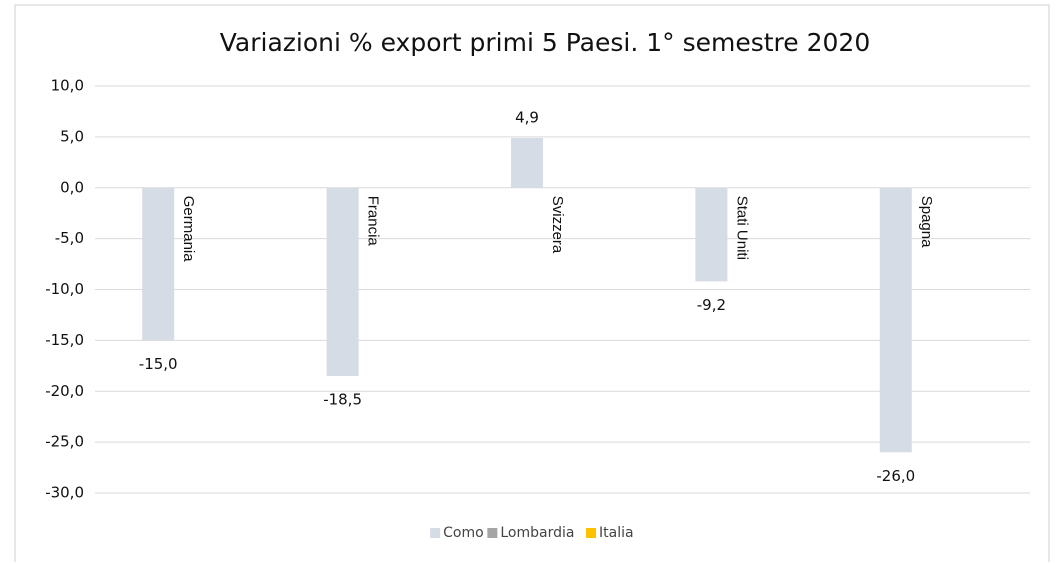 The width and height of the screenshot is (1064, 566). What do you see at coordinates (373, 221) in the screenshot?
I see `x-tick-label: Francia` at bounding box center [373, 221].